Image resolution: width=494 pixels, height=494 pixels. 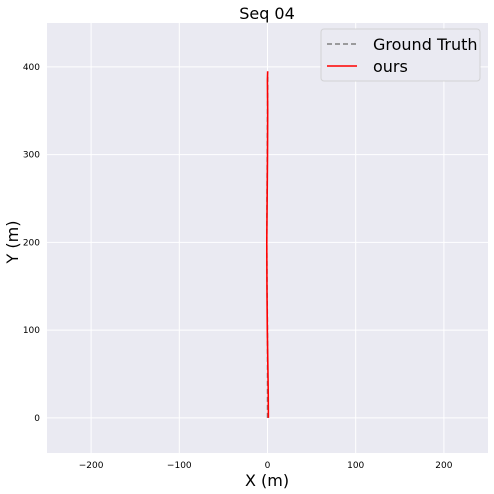 I want to click on x-tick-labels: −200 −100 0 100 200, so click(x=266, y=466).